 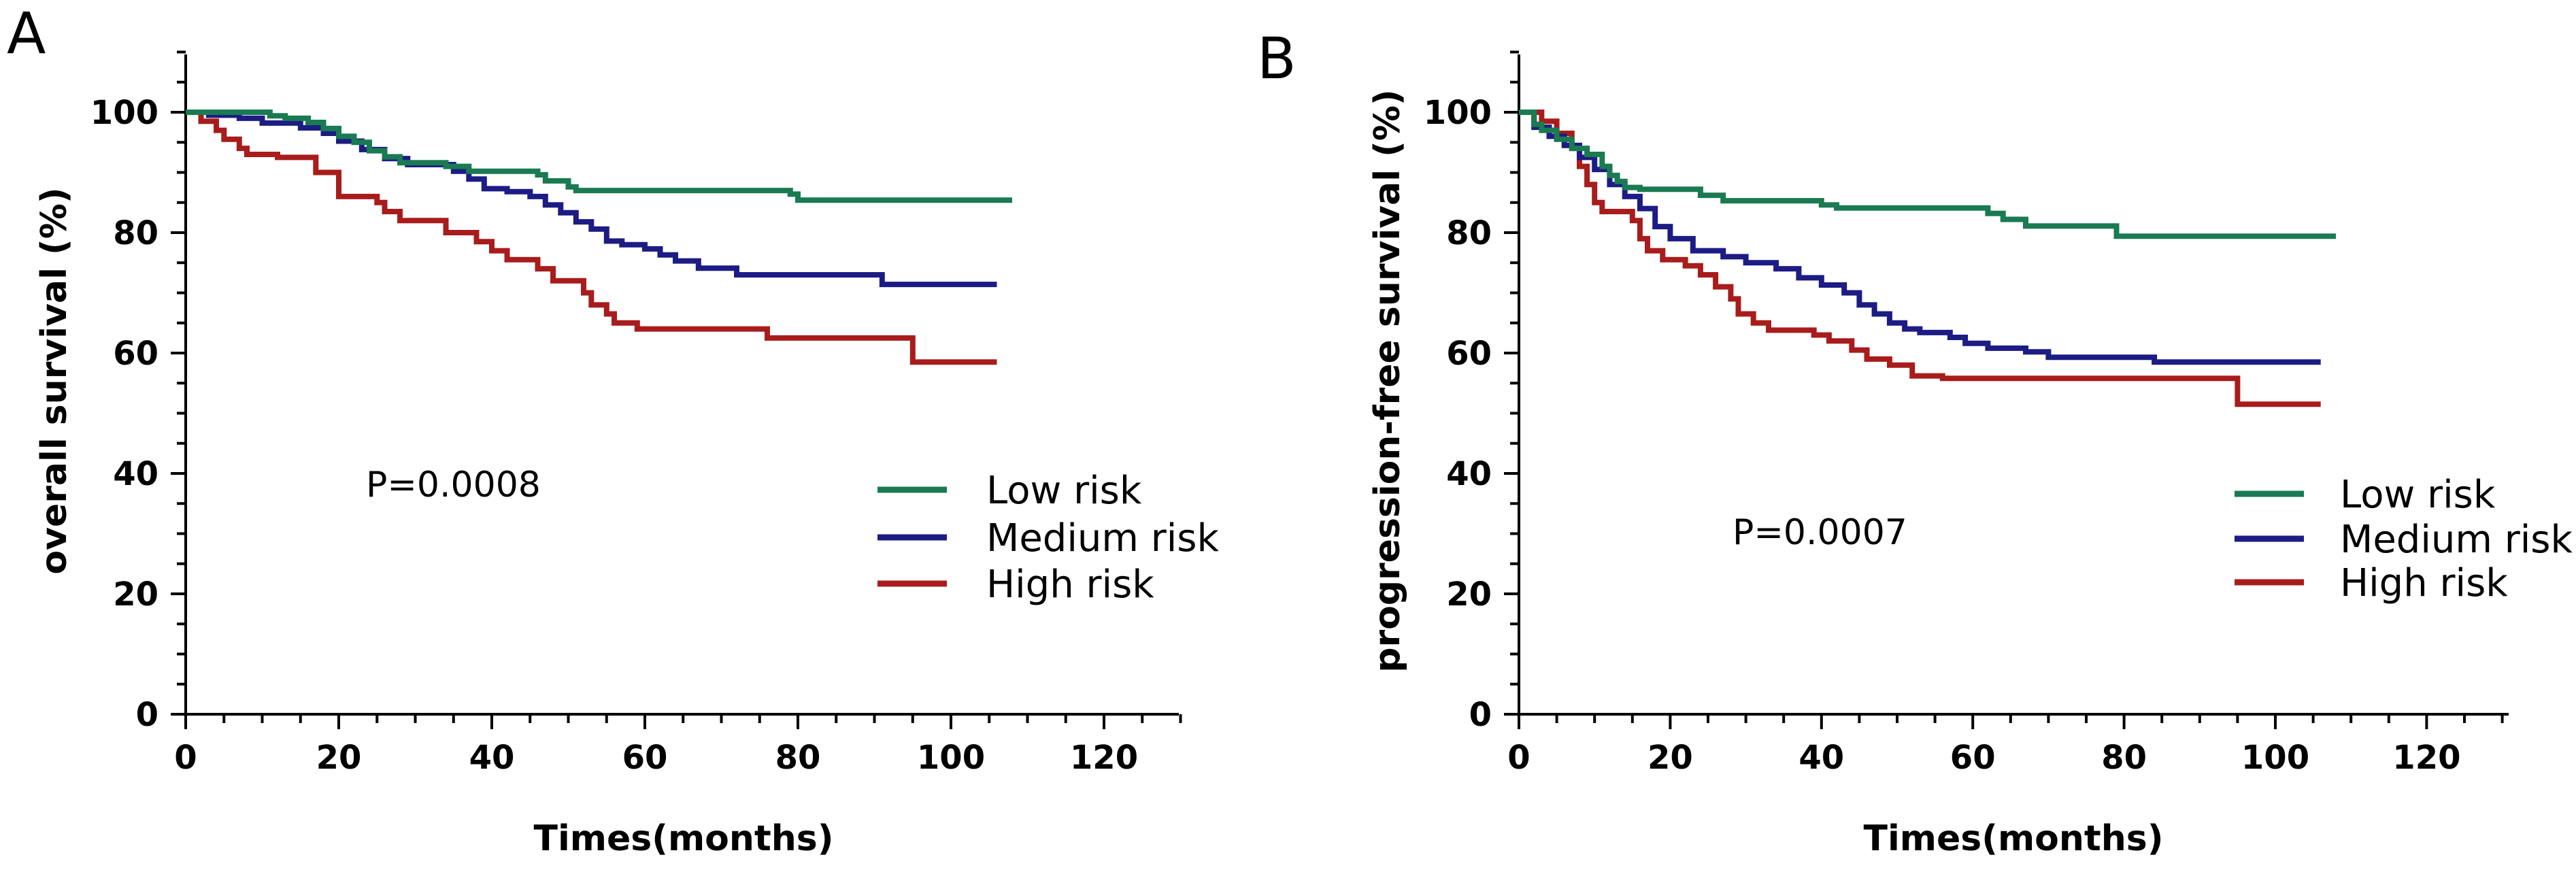 What do you see at coordinates (1469, 594) in the screenshot?
I see `panel-b-y-tick-label: 20` at bounding box center [1469, 594].